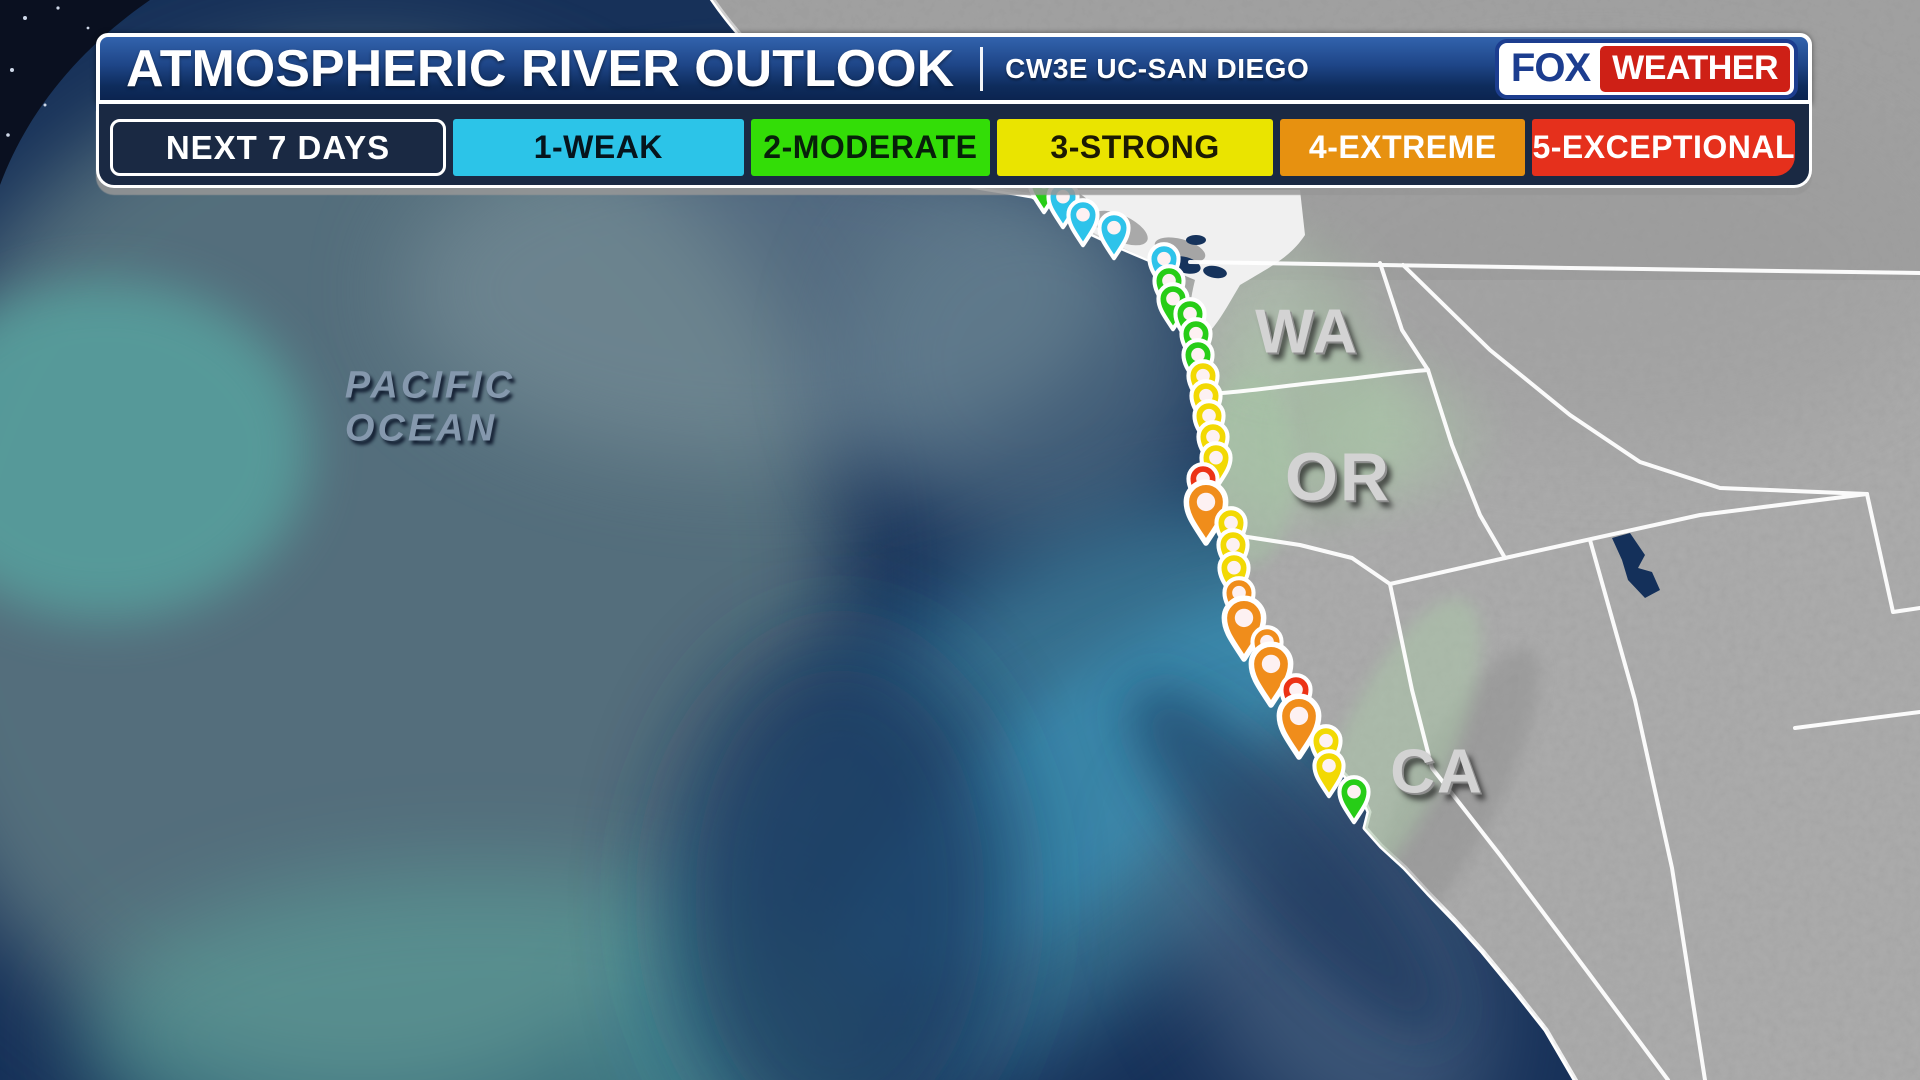 This screenshot has width=1920, height=1080. Describe the element at coordinates (1299, 726) in the screenshot. I see `map-pin-extreme` at that location.